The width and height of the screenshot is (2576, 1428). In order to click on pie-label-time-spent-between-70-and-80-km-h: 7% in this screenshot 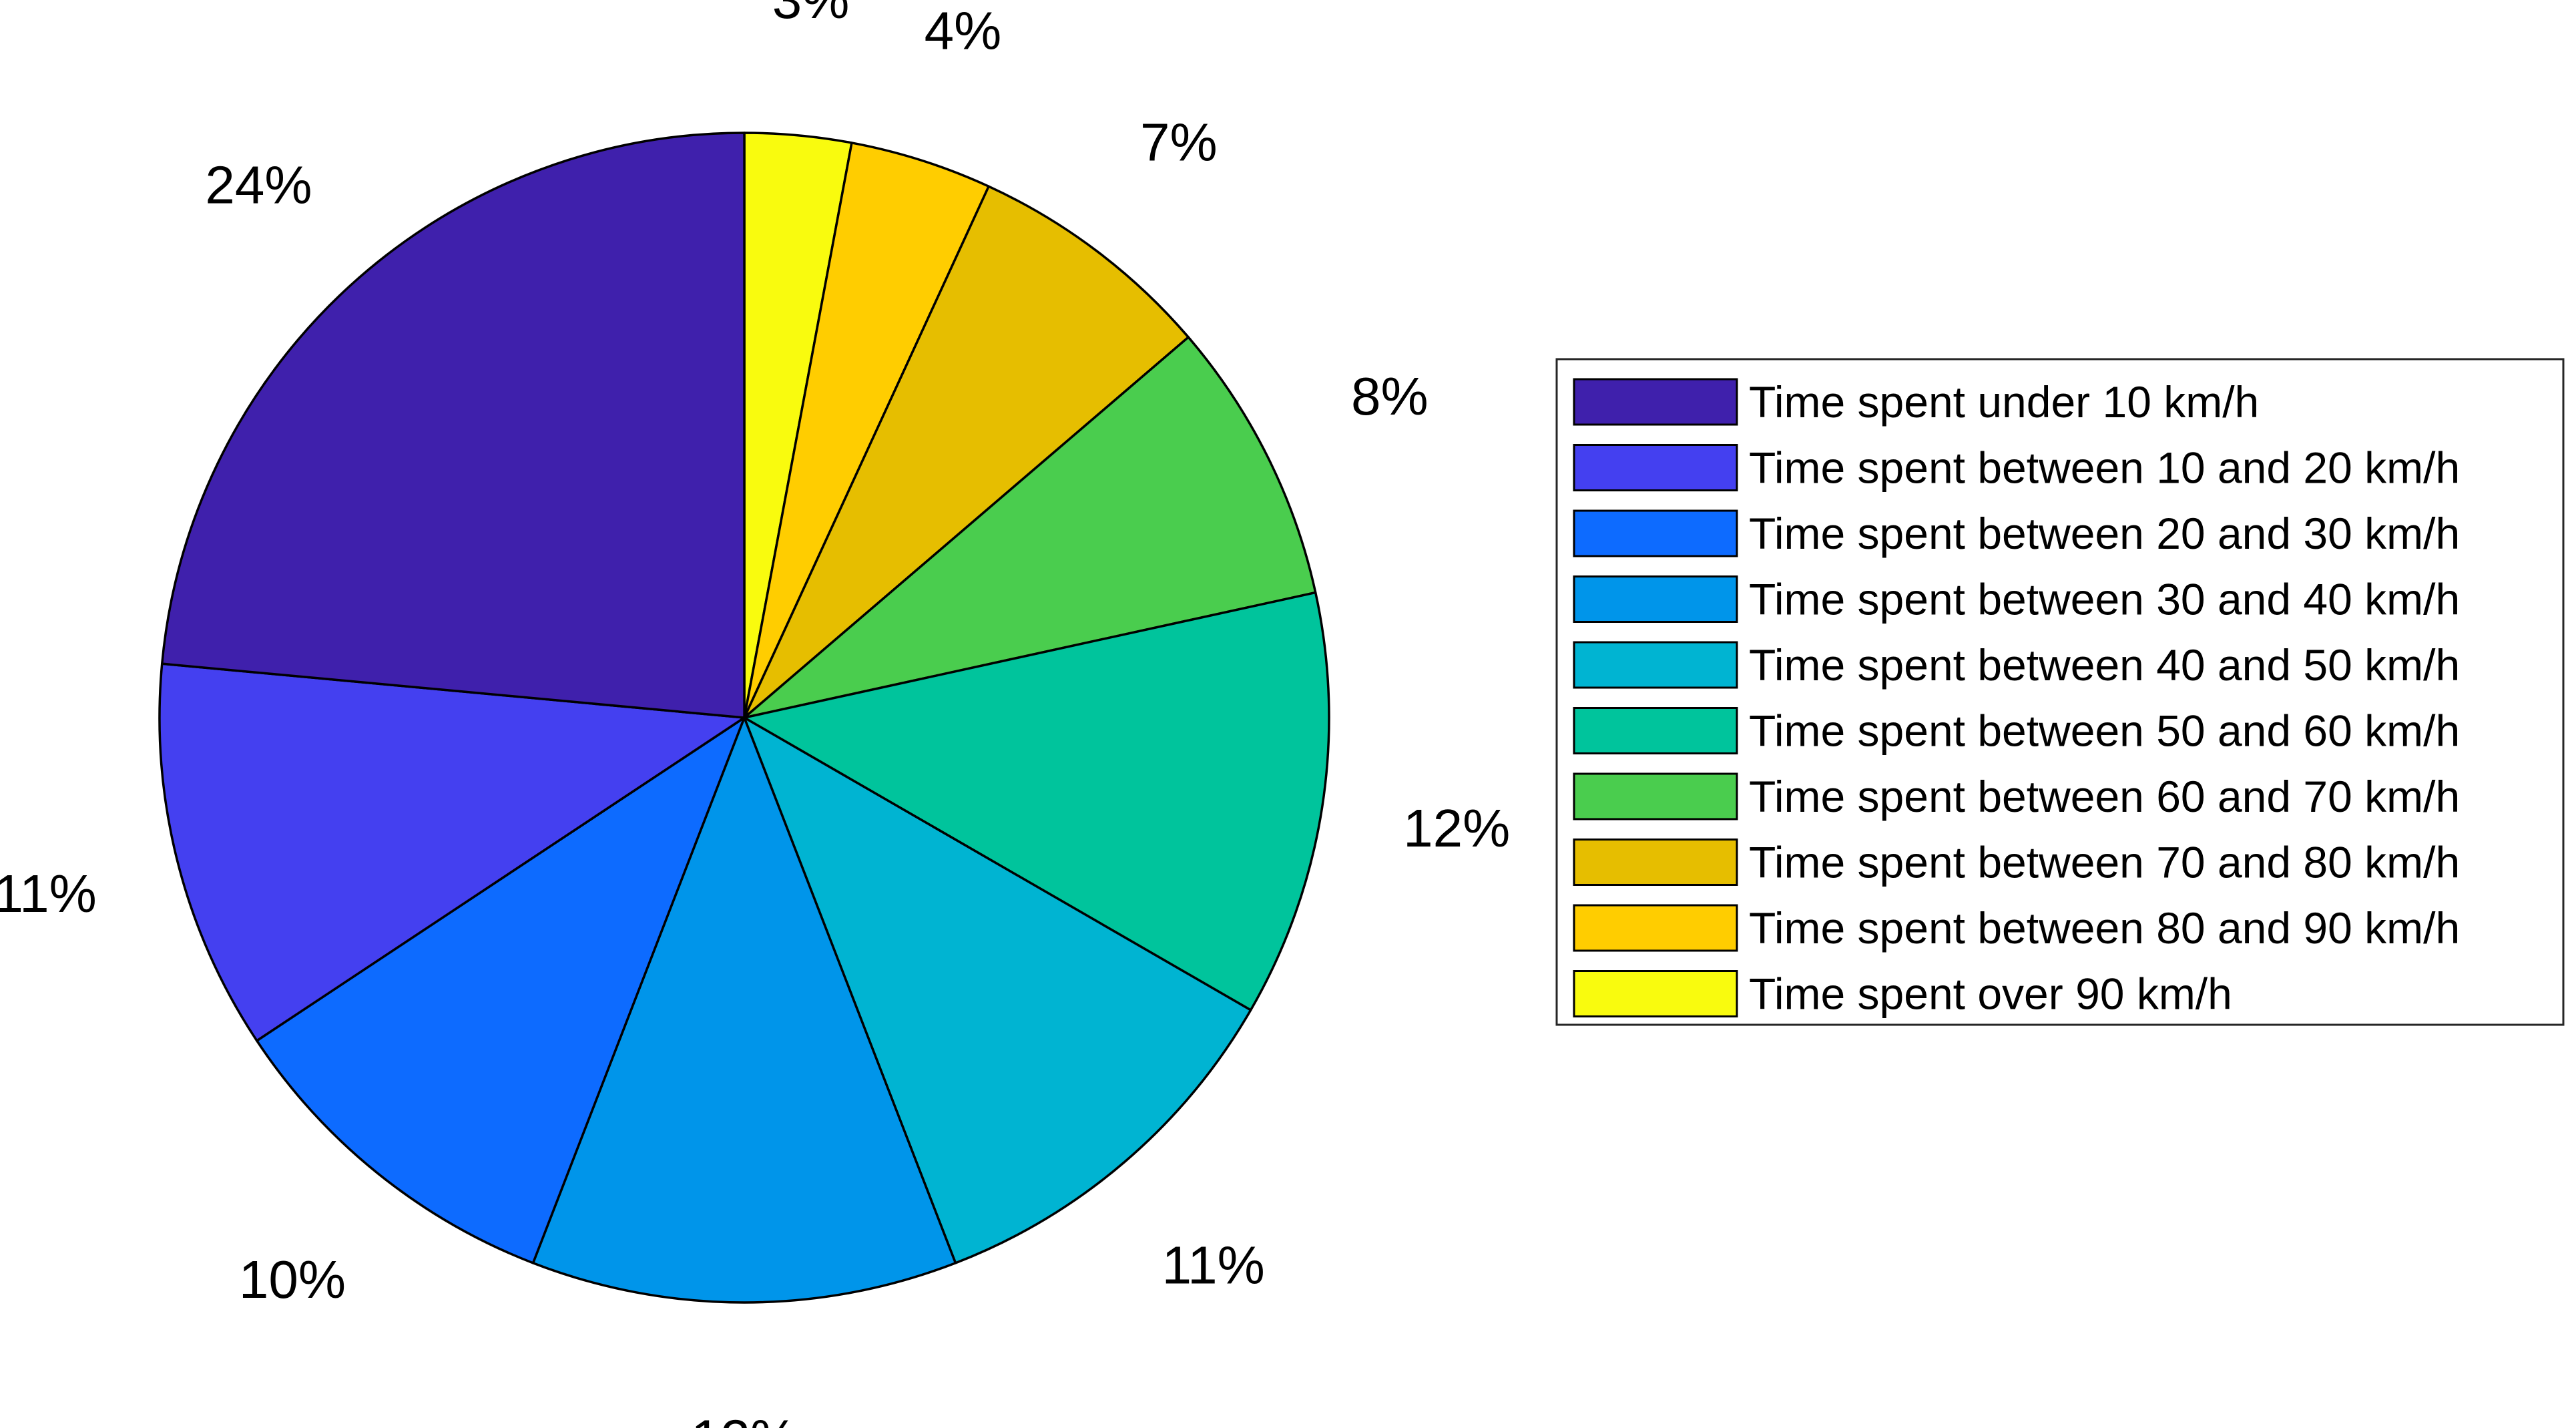, I will do `click(1179, 142)`.